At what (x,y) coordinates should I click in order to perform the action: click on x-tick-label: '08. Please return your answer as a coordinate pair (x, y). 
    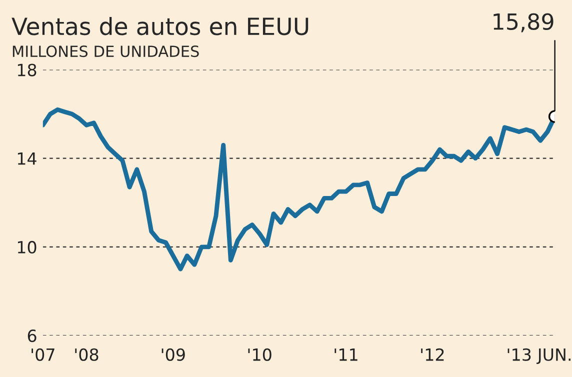
    Looking at the image, I should click on (86, 354).